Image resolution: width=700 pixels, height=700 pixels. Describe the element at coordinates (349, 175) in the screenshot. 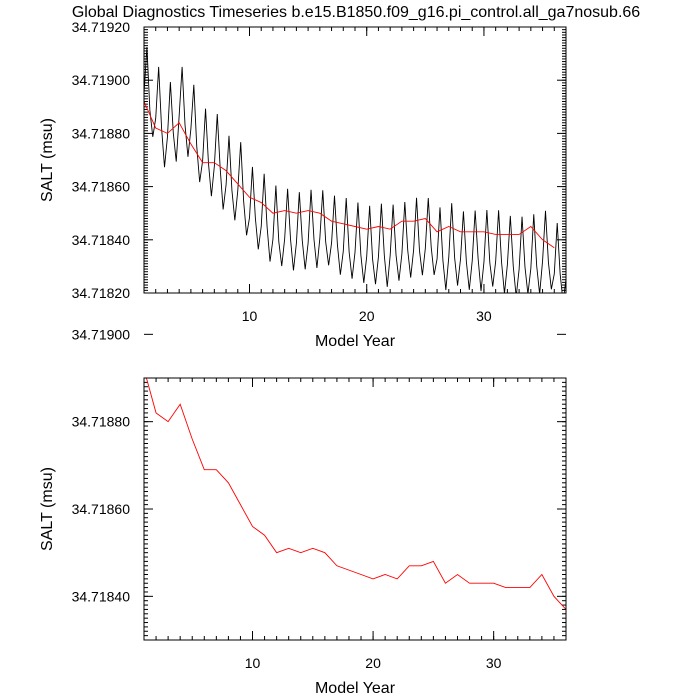

I see `series-line-annual-mean` at that location.